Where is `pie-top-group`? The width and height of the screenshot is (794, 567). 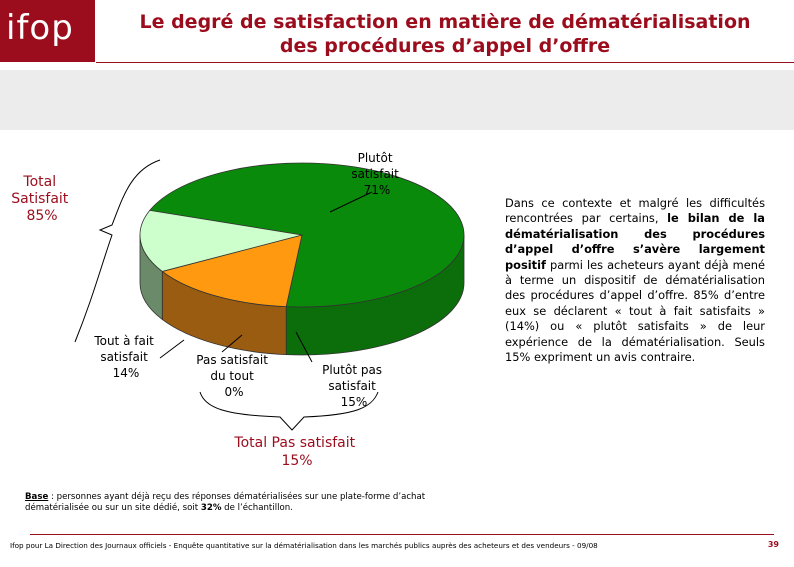
pie-top-group is located at coordinates (302, 235).